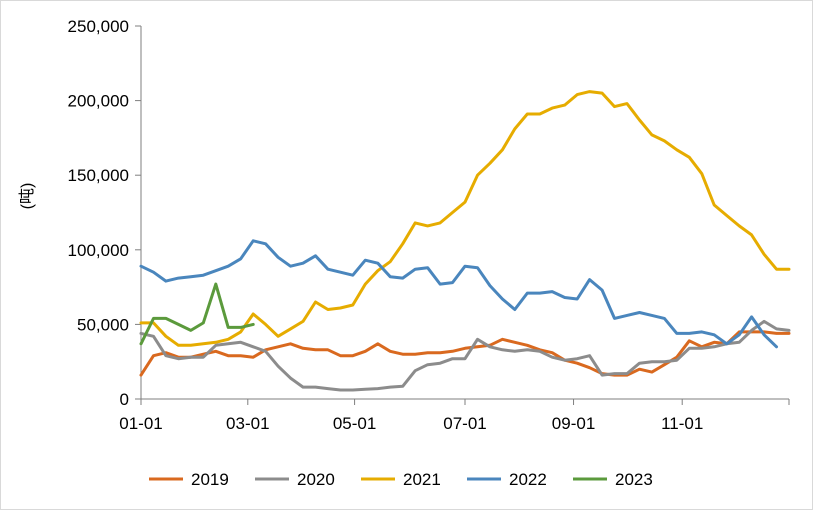 The image size is (813, 514). I want to click on x-tick-label: 03-01, so click(247, 423).